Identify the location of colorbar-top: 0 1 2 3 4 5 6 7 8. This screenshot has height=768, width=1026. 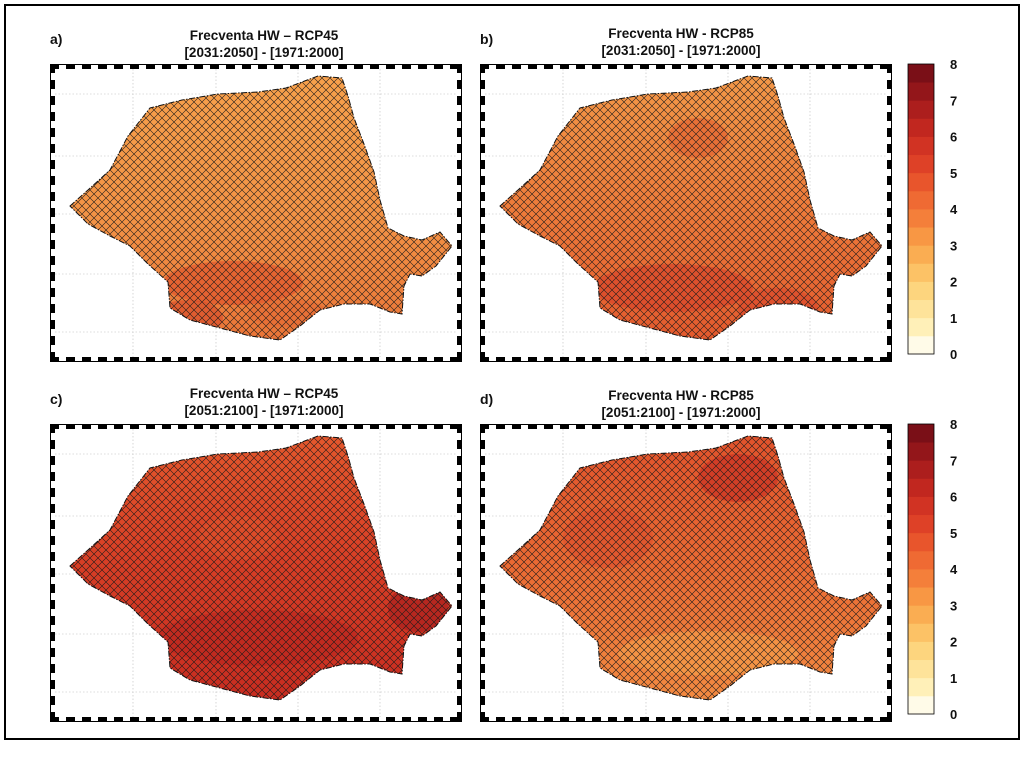
(932, 209).